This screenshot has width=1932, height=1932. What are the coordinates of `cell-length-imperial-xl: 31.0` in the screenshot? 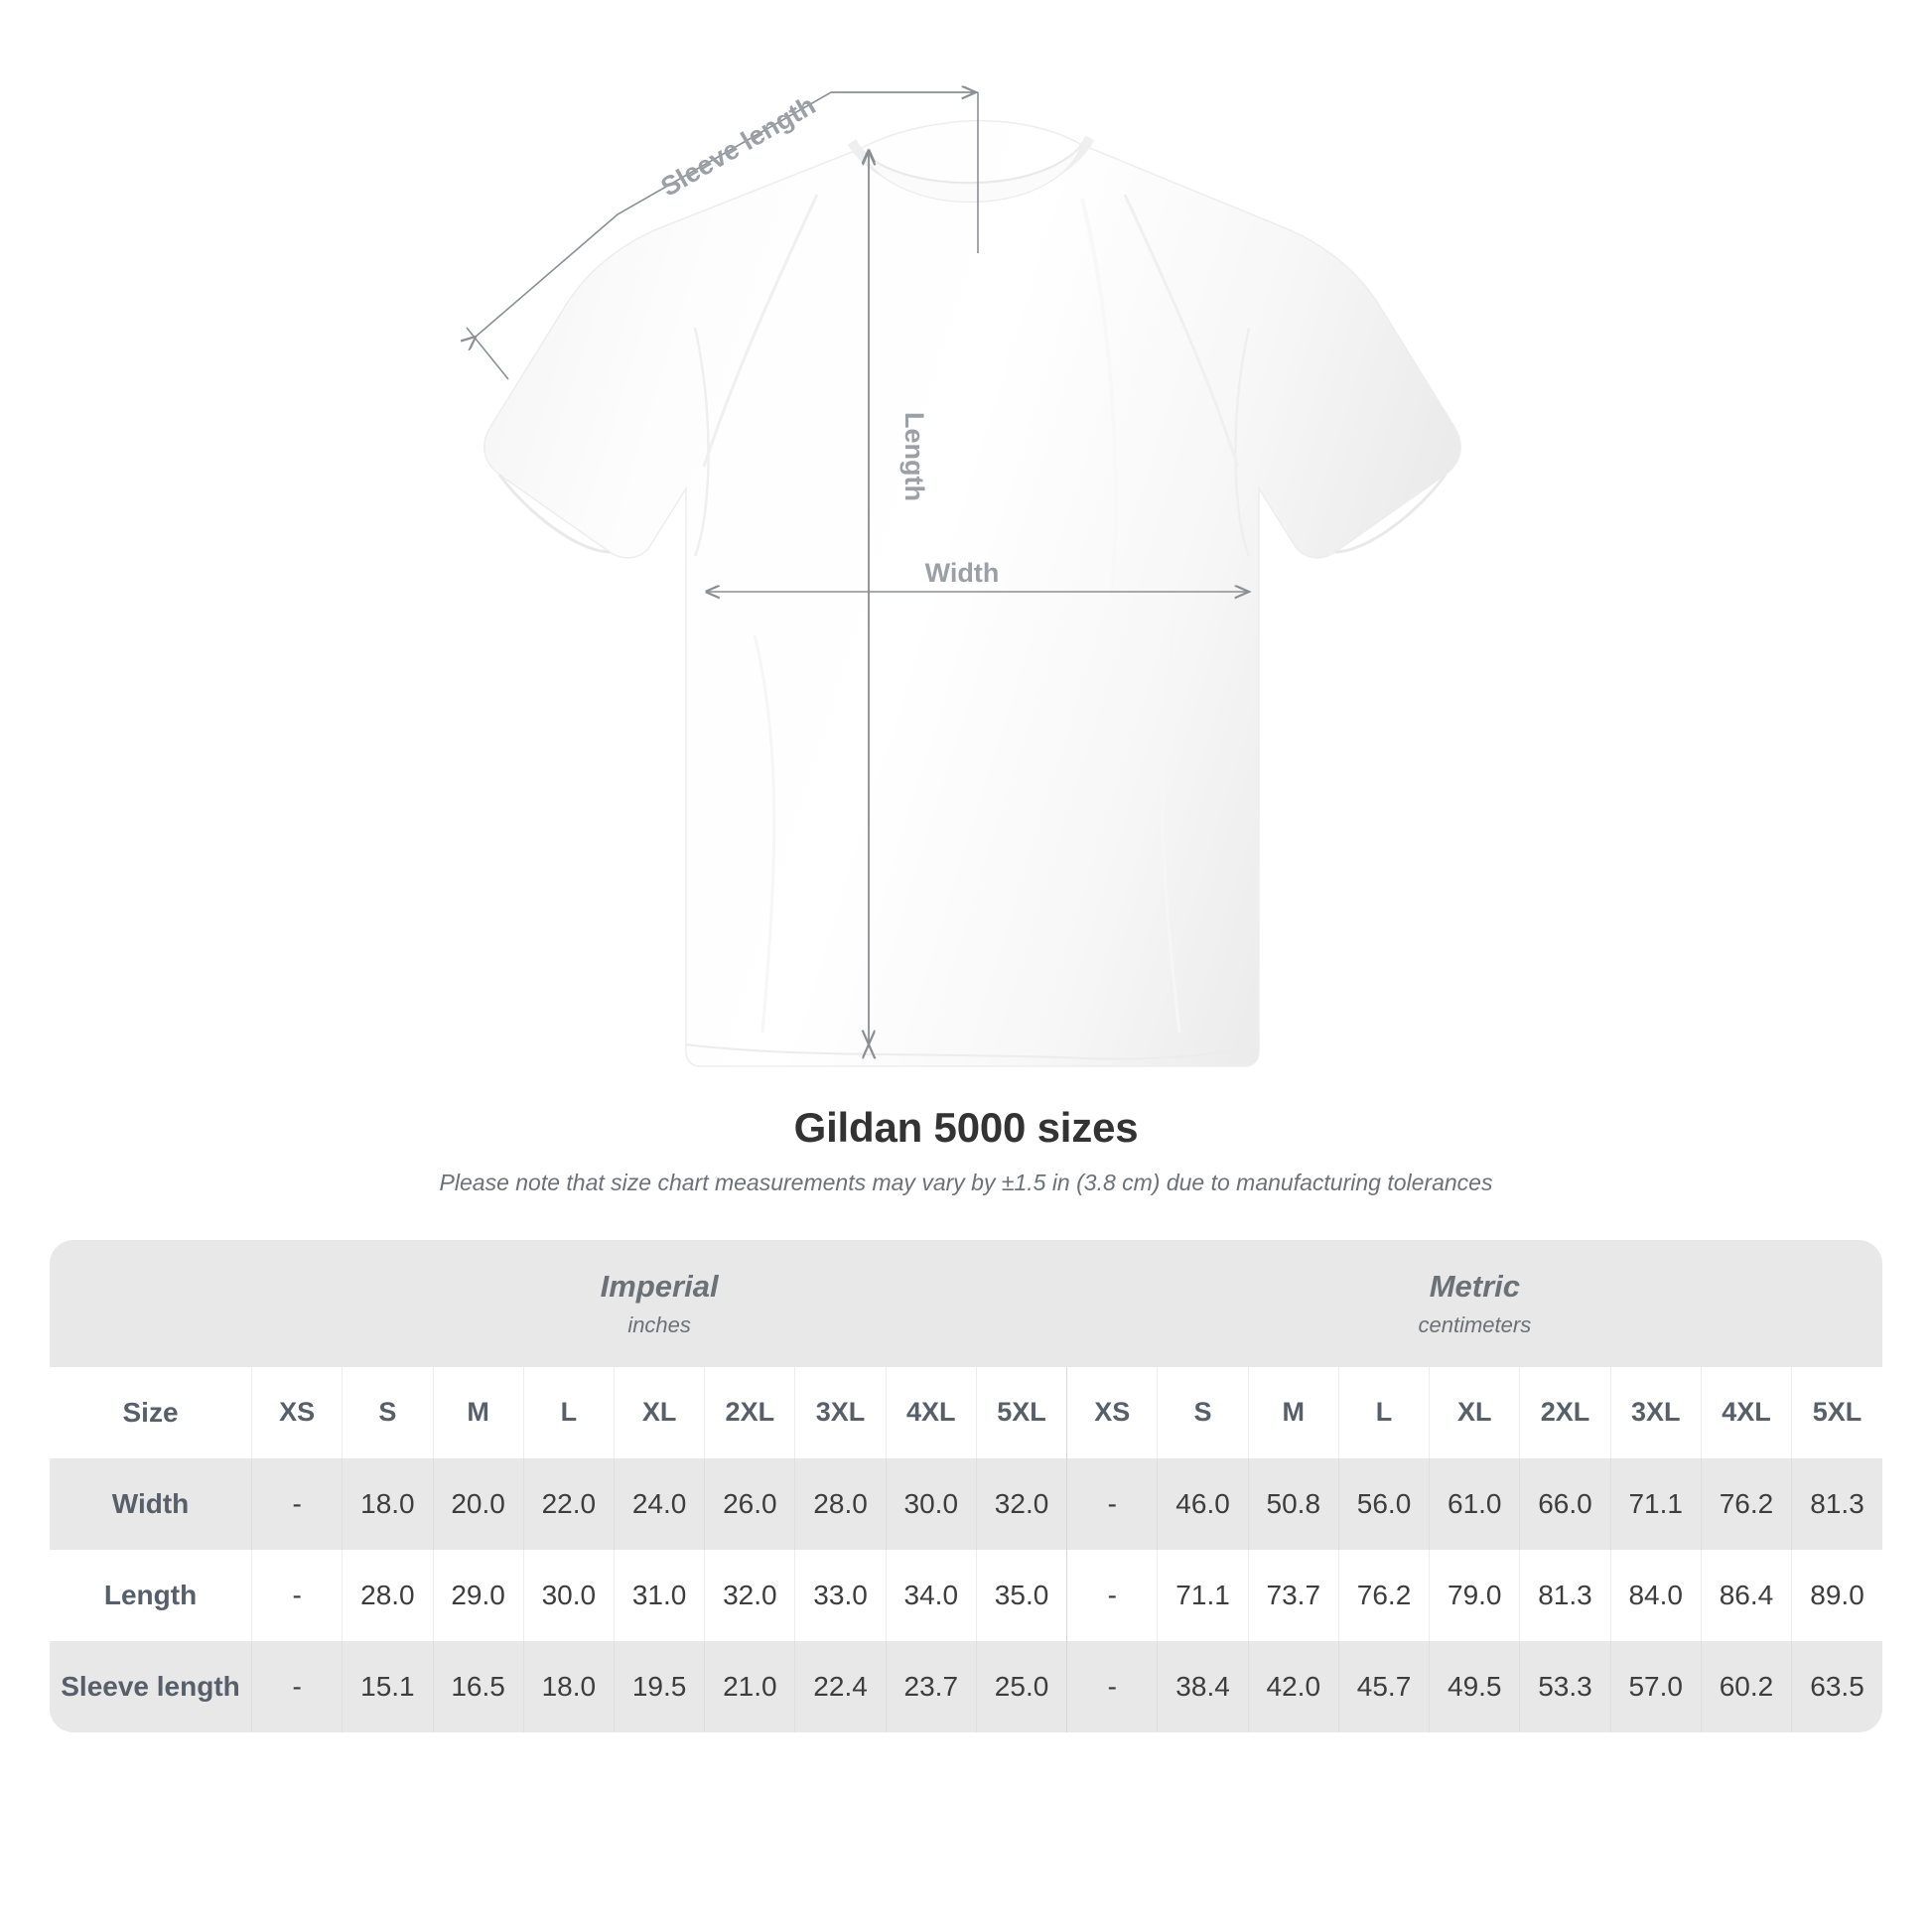 It's located at (660, 1595).